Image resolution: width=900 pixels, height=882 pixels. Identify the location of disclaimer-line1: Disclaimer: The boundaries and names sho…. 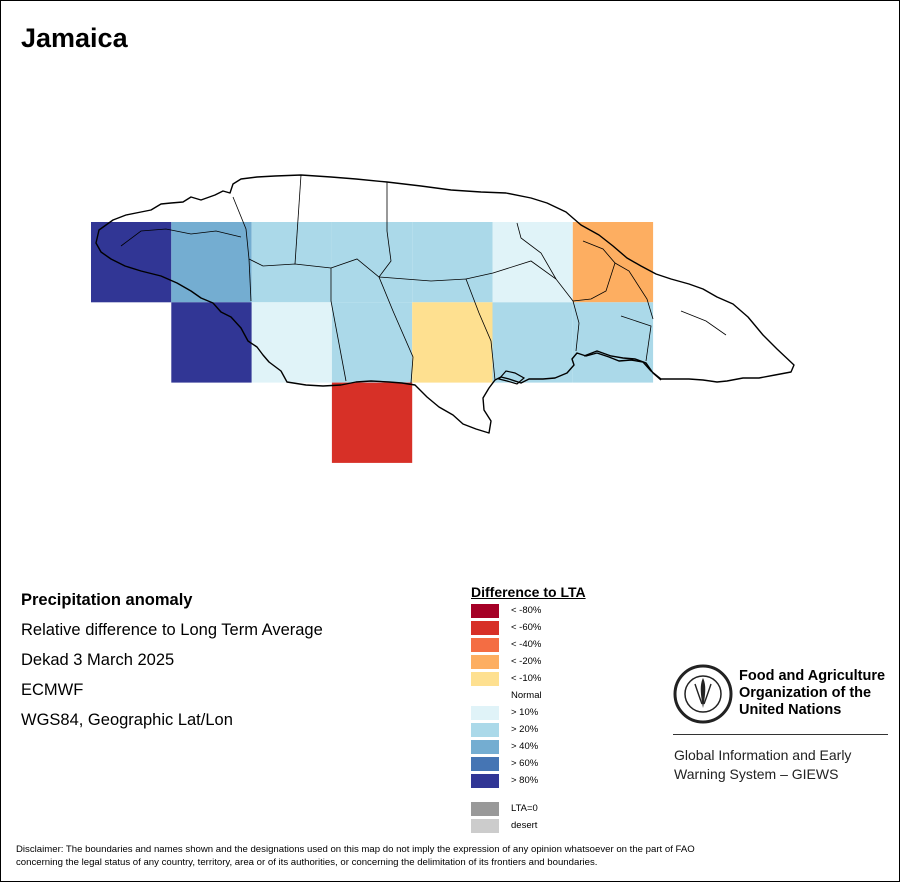
(355, 849).